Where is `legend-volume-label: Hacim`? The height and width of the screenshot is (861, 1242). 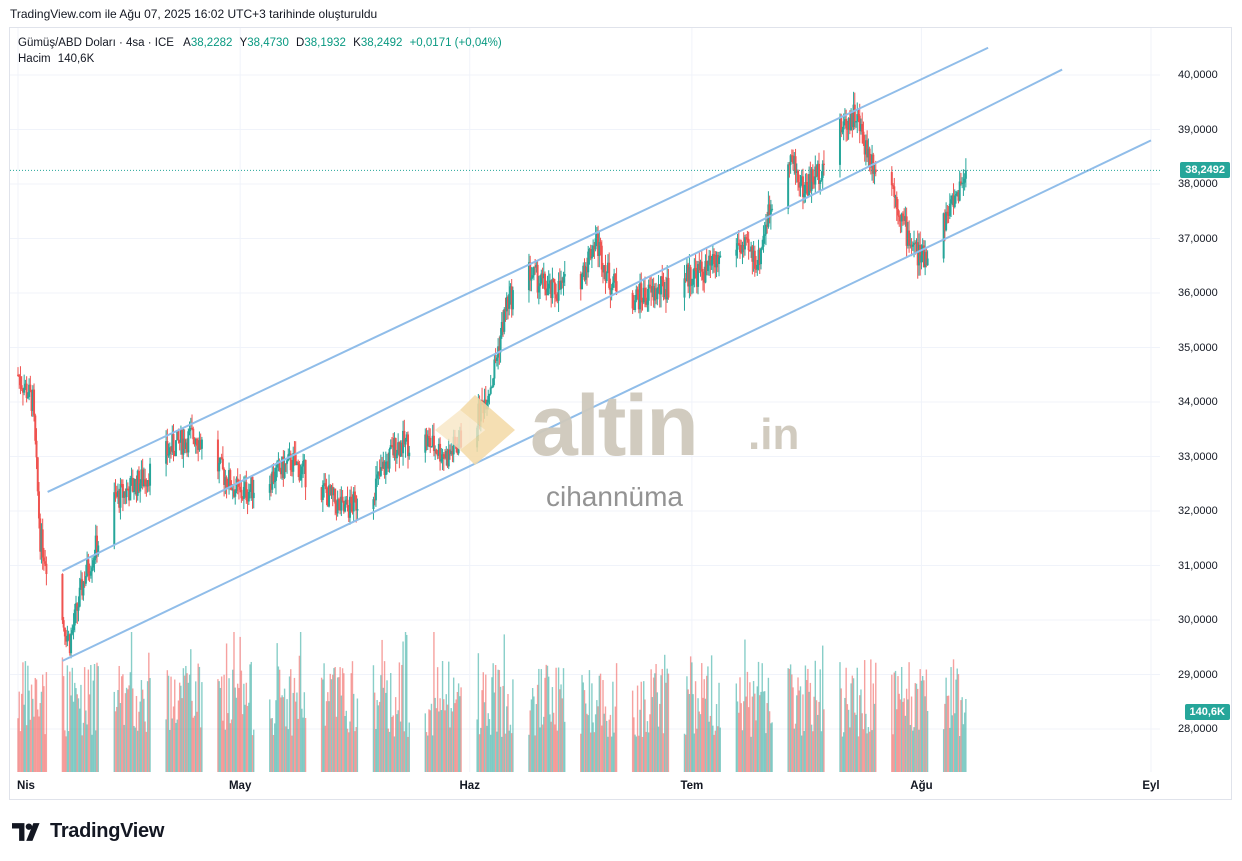 legend-volume-label: Hacim is located at coordinates (34, 59).